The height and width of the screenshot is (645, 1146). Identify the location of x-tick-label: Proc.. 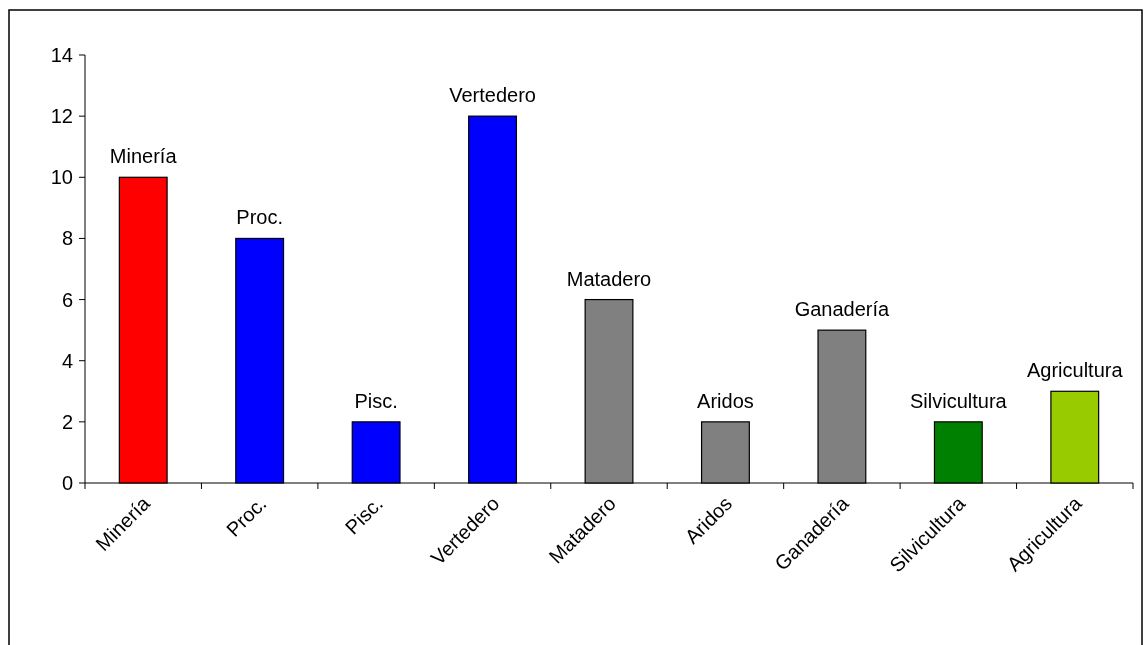
(246, 516).